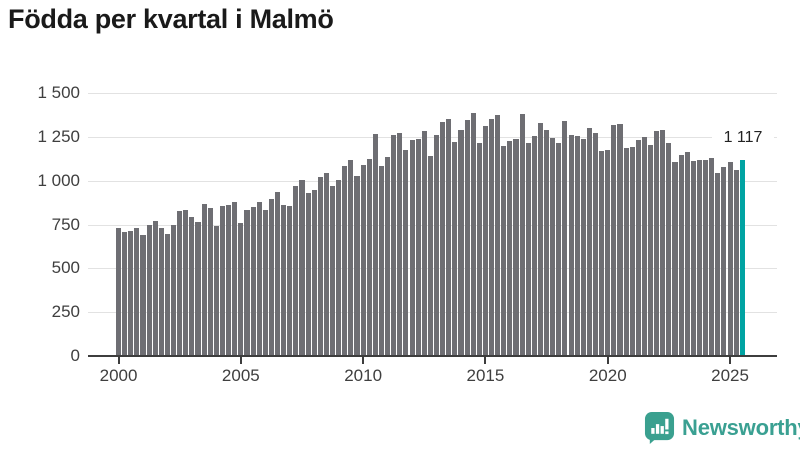 The width and height of the screenshot is (800, 450). Describe the element at coordinates (742, 258) in the screenshot. I see `bar-highlighted` at that location.